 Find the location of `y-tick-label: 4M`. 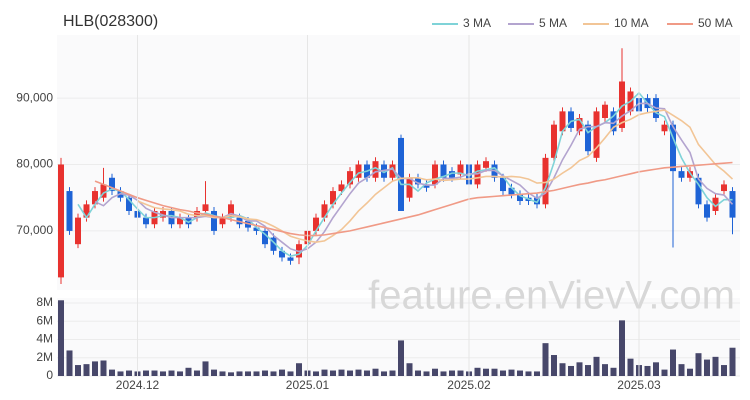

y-tick-label: 4M is located at coordinates (44, 339).